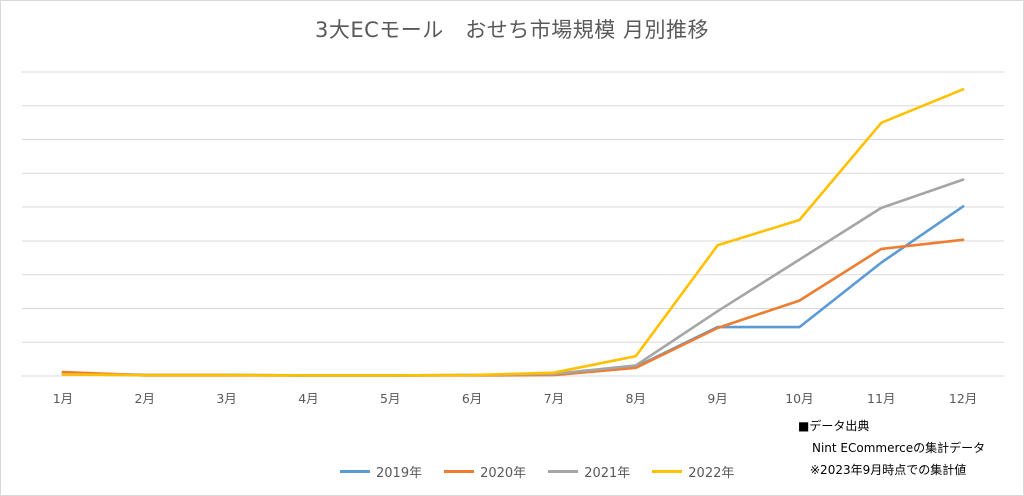 The width and height of the screenshot is (1024, 496). I want to click on legend-label: 2020年, so click(503, 473).